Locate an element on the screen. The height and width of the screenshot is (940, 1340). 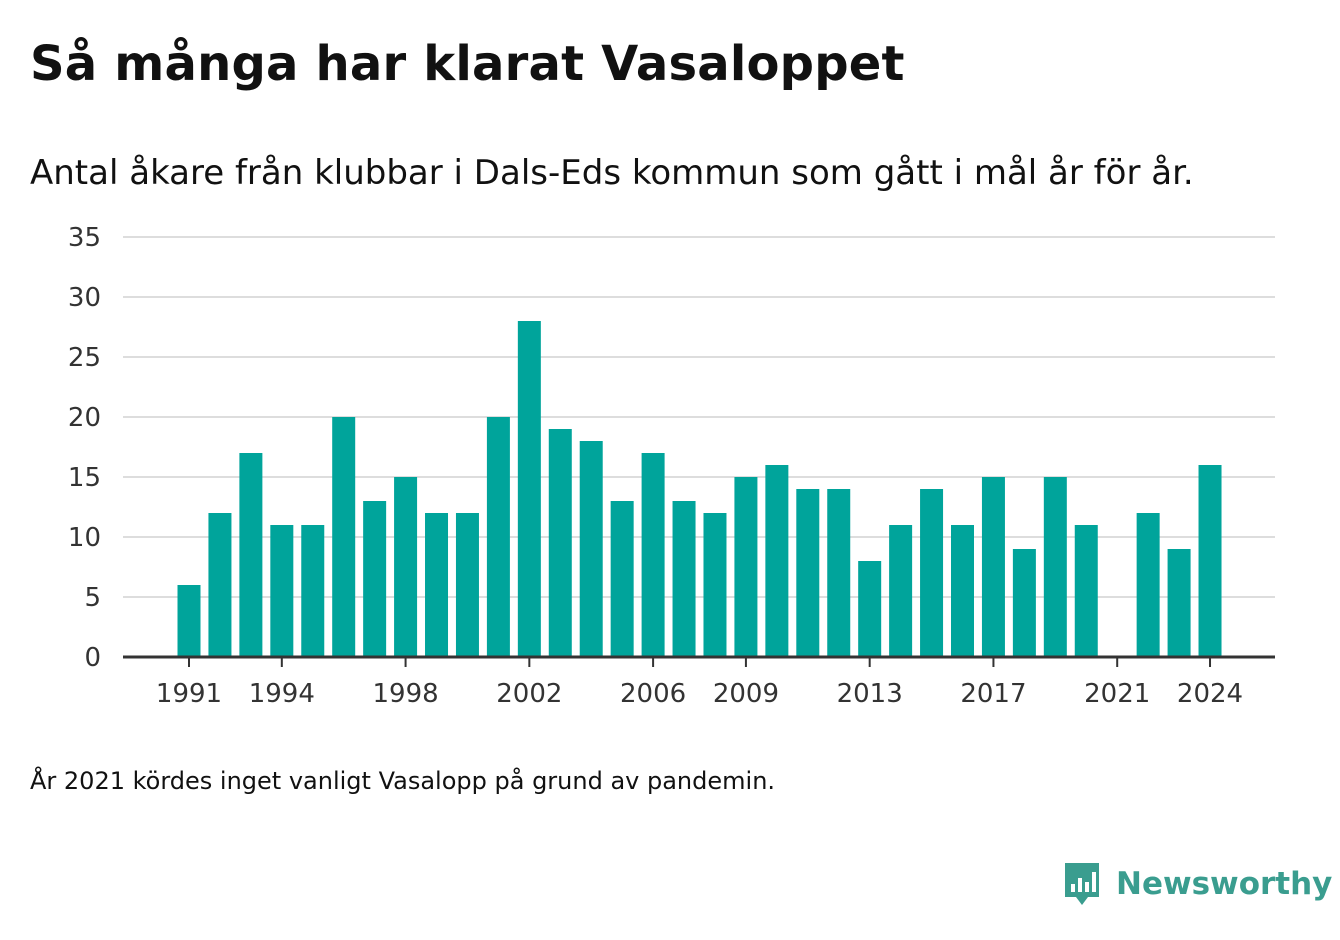
x-tick-label-1991: 1991 is located at coordinates (189, 694).